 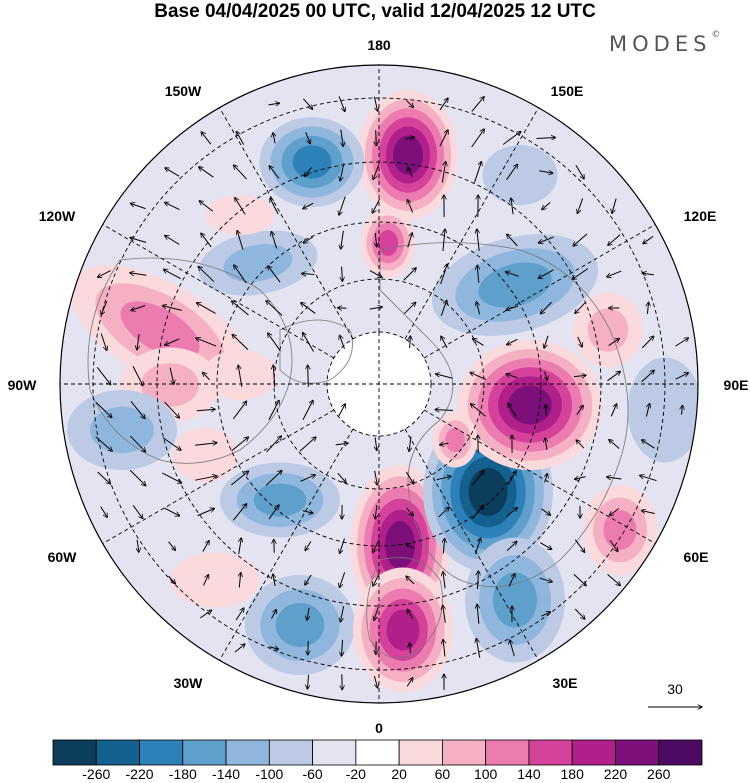 What do you see at coordinates (675, 694) in the screenshot?
I see `reference-vector: 30` at bounding box center [675, 694].